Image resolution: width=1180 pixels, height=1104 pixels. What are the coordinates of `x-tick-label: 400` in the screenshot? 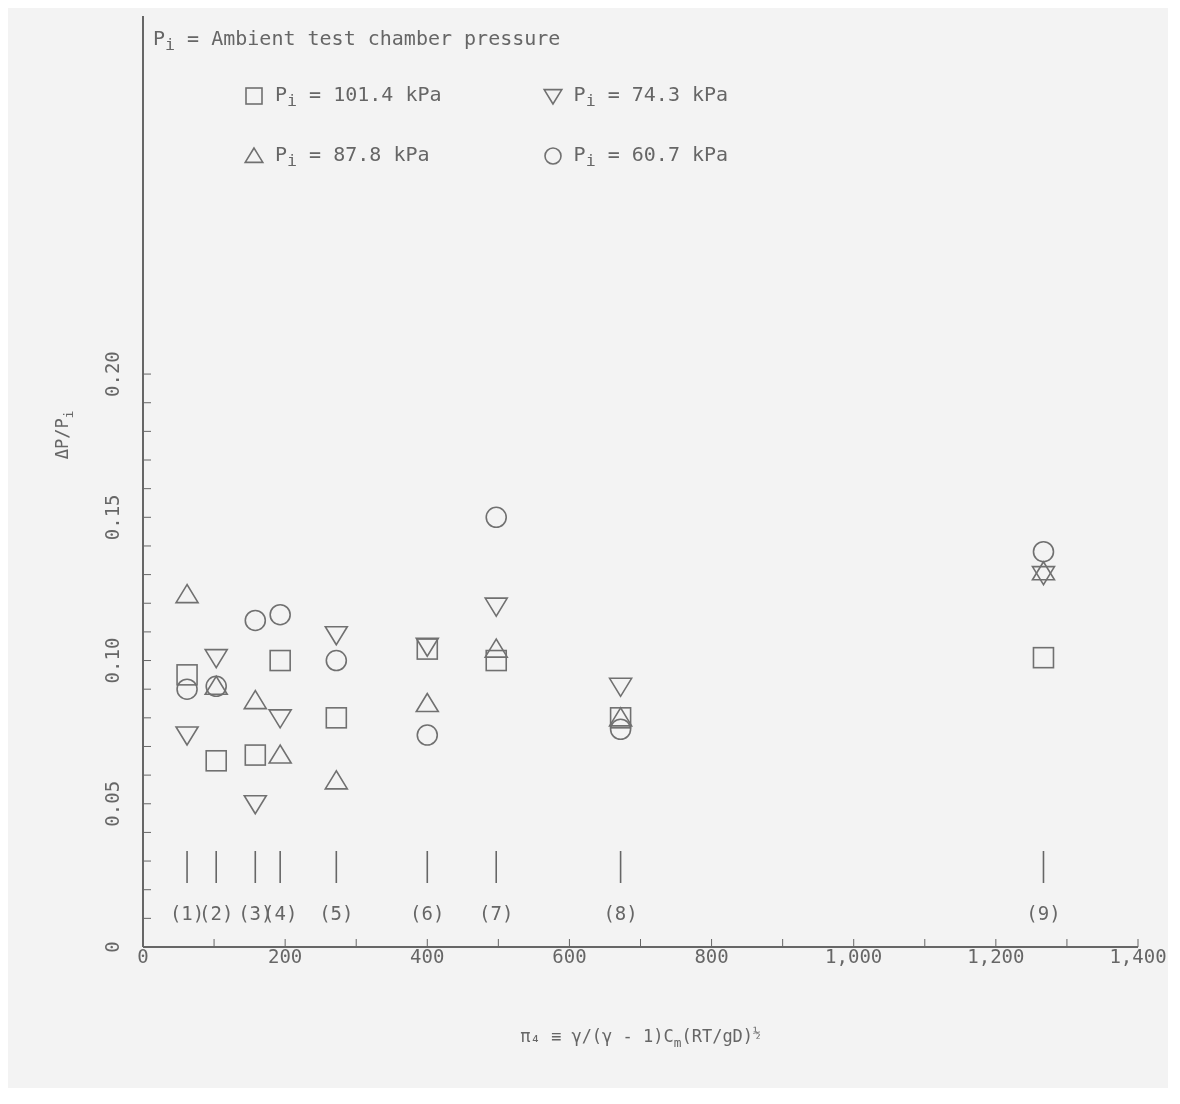 It's located at (427, 956).